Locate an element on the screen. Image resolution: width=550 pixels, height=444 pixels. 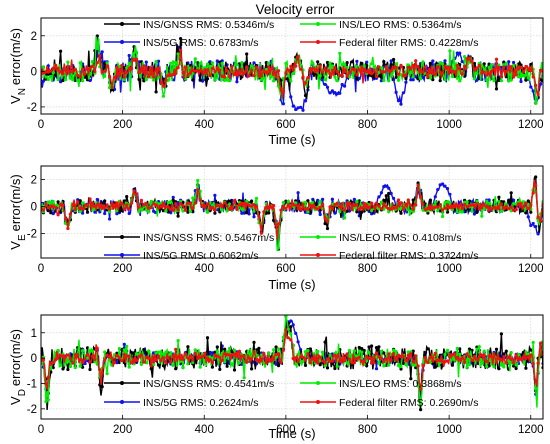
legend-label: INS/5G RMS: 0.6062m/s is located at coordinates (201, 256).